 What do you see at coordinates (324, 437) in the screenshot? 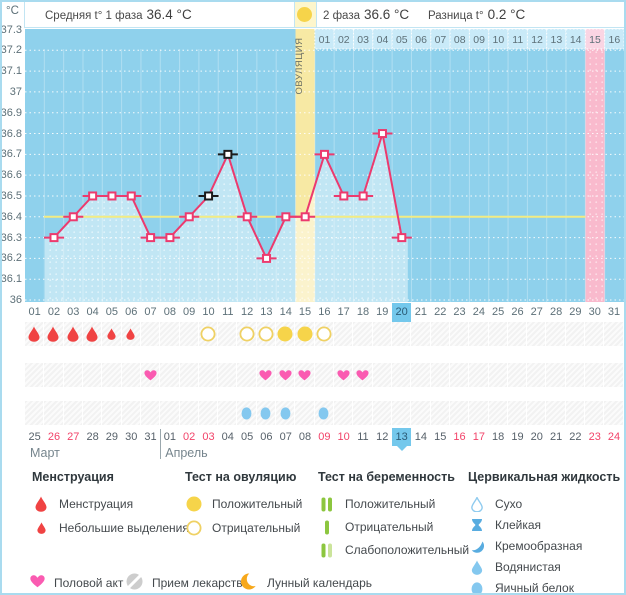
I see `date-Апрель-09: 09` at bounding box center [324, 437].